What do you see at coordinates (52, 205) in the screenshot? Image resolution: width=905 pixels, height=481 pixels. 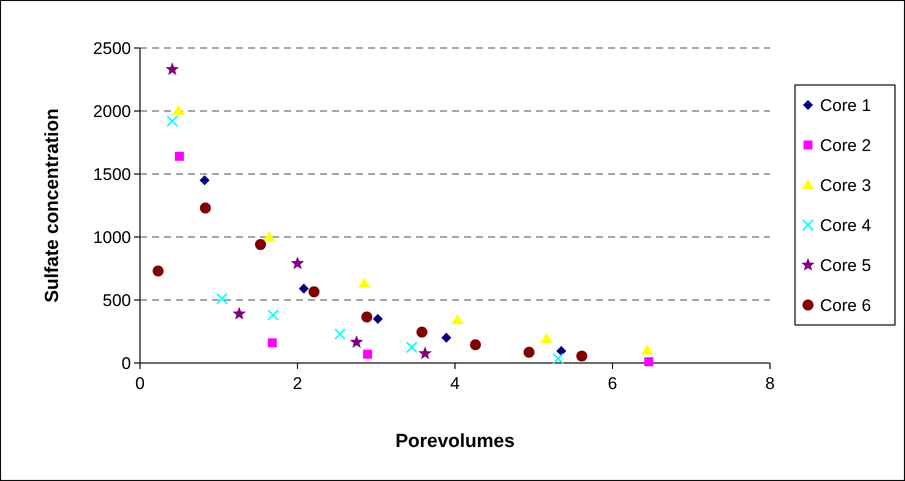 I see `y-axis-title: Sulfate concentration` at bounding box center [52, 205].